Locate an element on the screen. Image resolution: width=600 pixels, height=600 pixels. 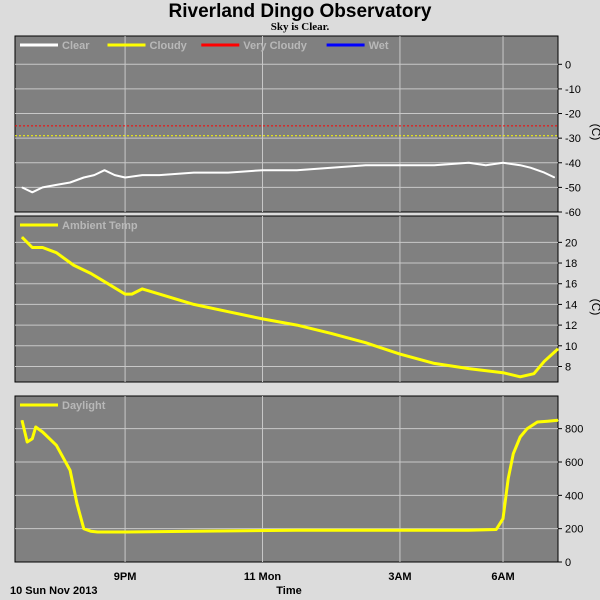
legend-entry: Wet is located at coordinates (379, 46).